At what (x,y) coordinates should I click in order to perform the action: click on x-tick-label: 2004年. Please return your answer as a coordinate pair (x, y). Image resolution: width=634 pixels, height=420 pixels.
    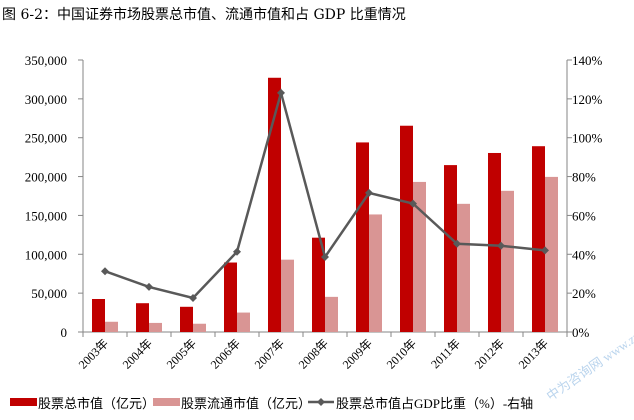
    Looking at the image, I should click on (137, 353).